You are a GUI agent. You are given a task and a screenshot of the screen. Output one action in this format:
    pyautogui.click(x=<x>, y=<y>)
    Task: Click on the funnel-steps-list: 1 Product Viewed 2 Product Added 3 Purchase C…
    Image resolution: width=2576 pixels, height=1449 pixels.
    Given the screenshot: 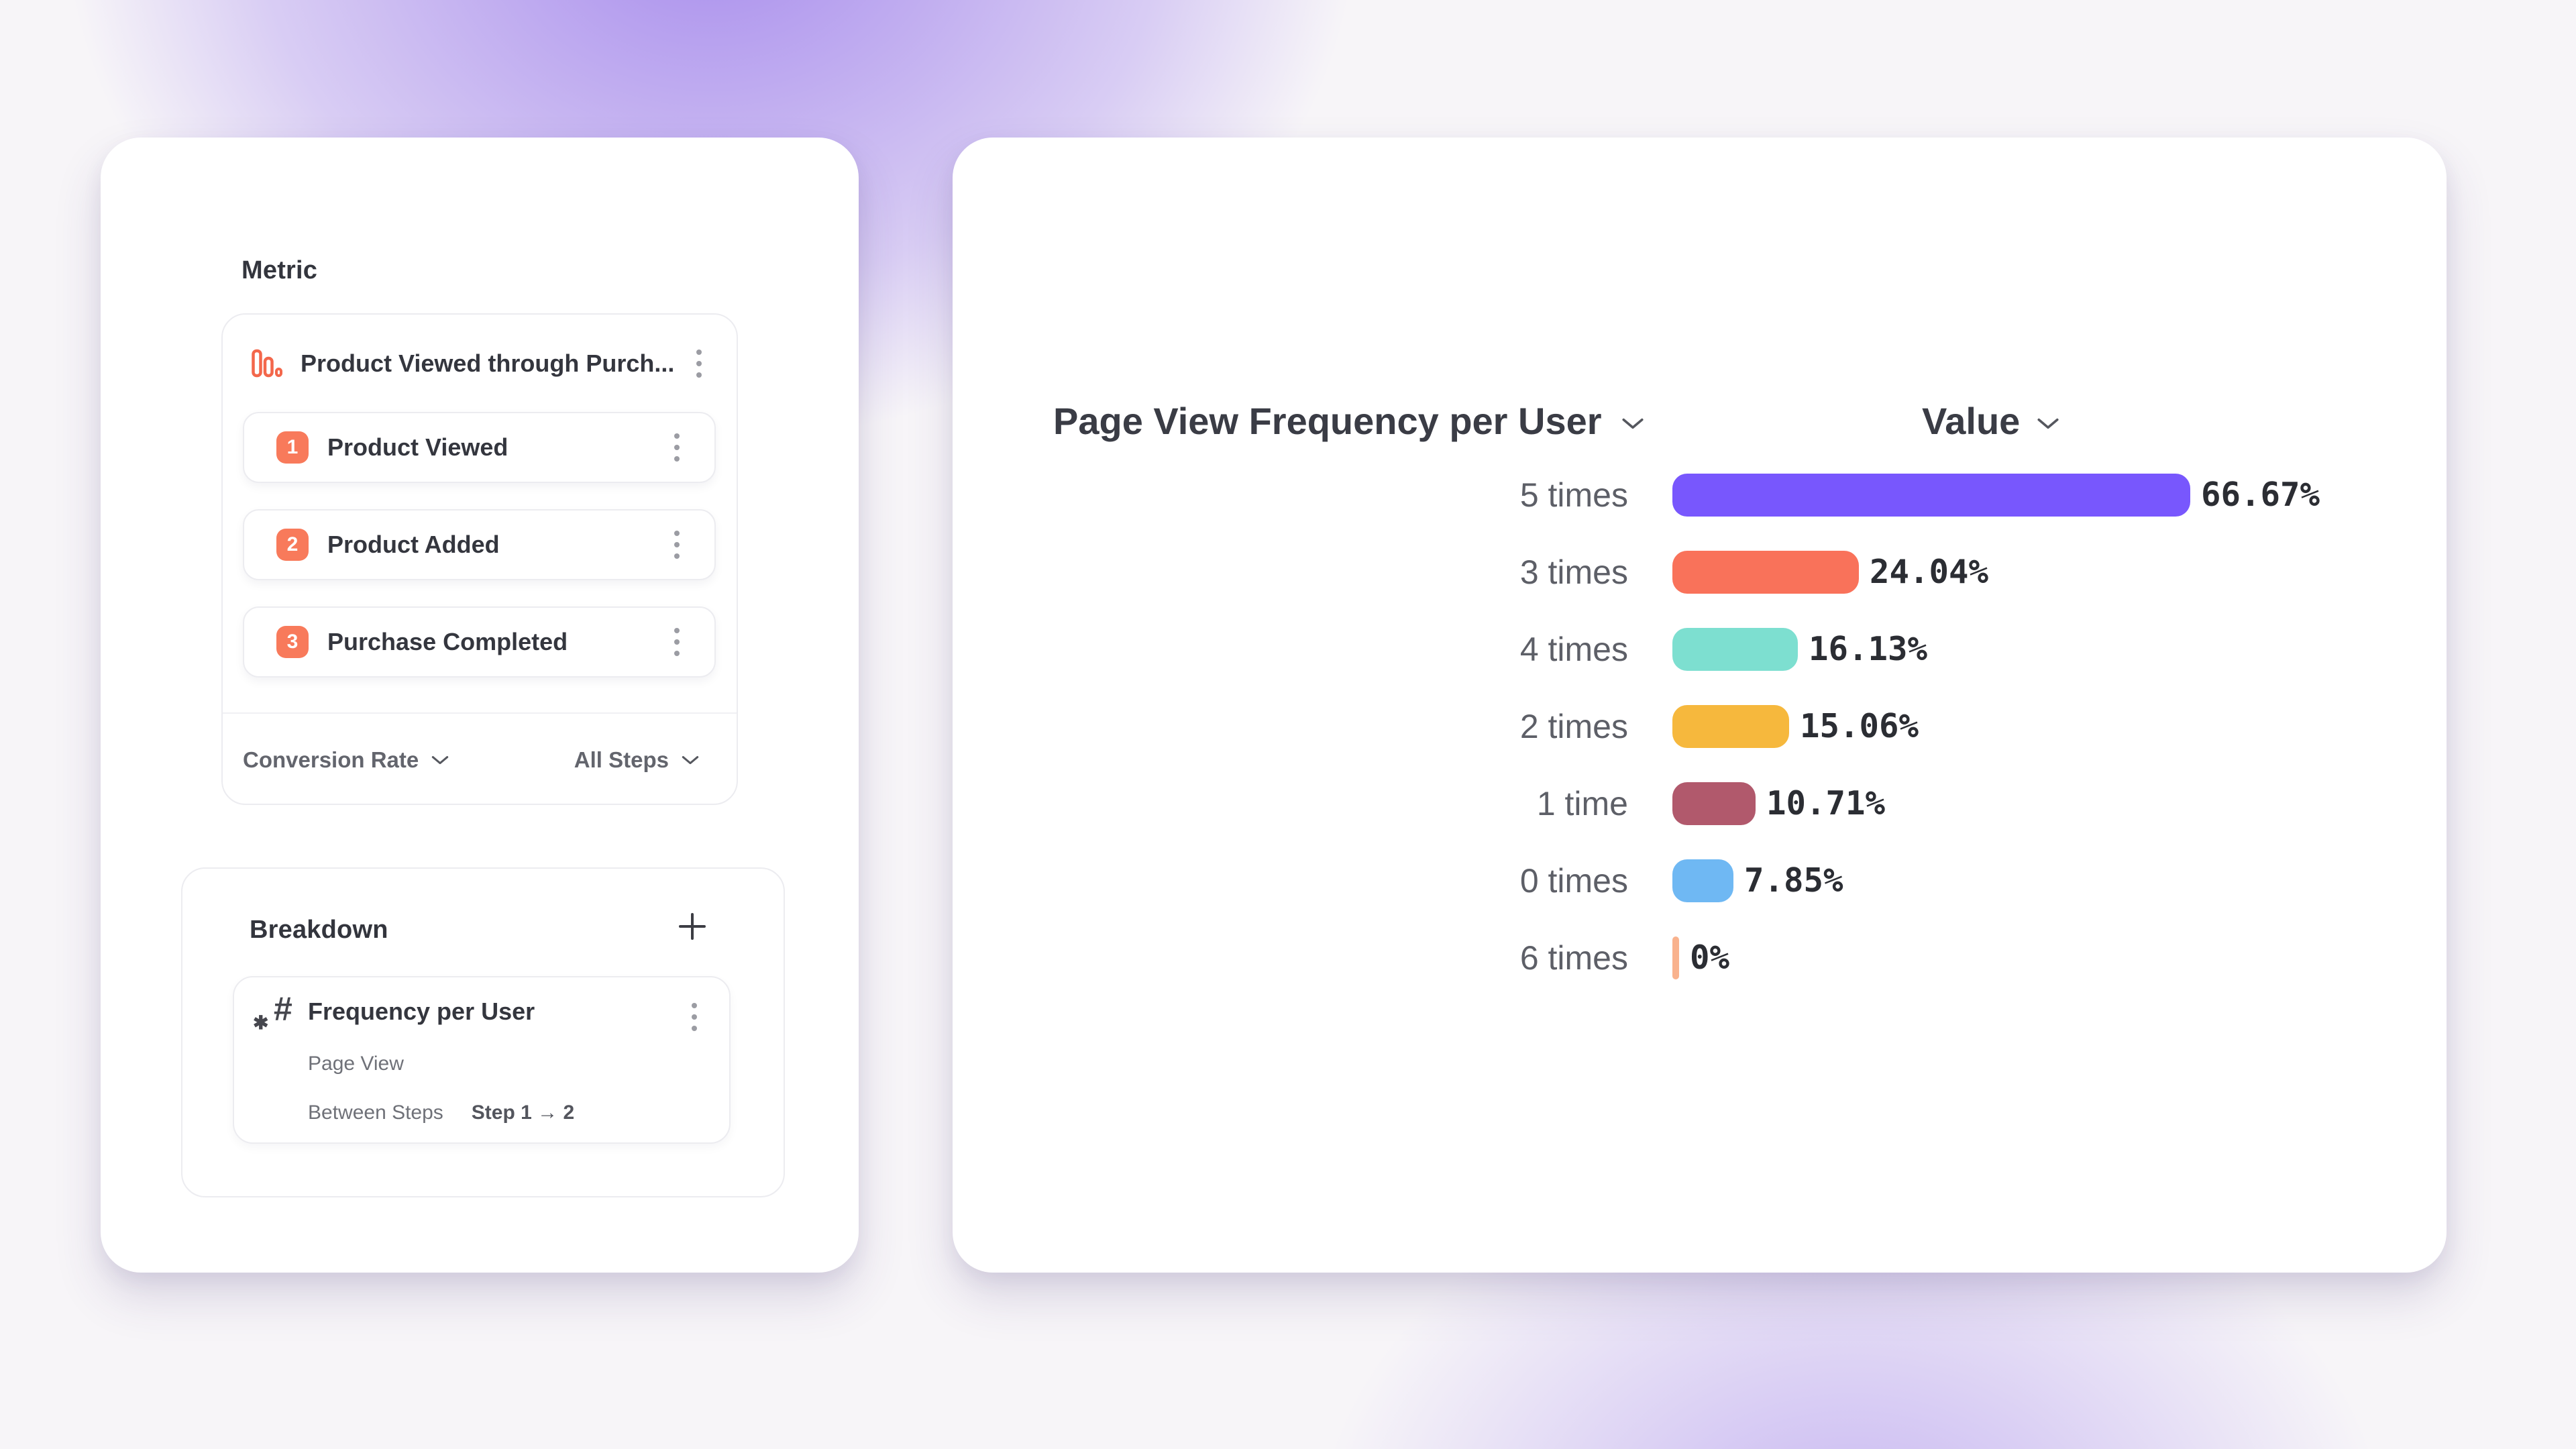 What is the action you would take?
    pyautogui.click(x=479, y=558)
    